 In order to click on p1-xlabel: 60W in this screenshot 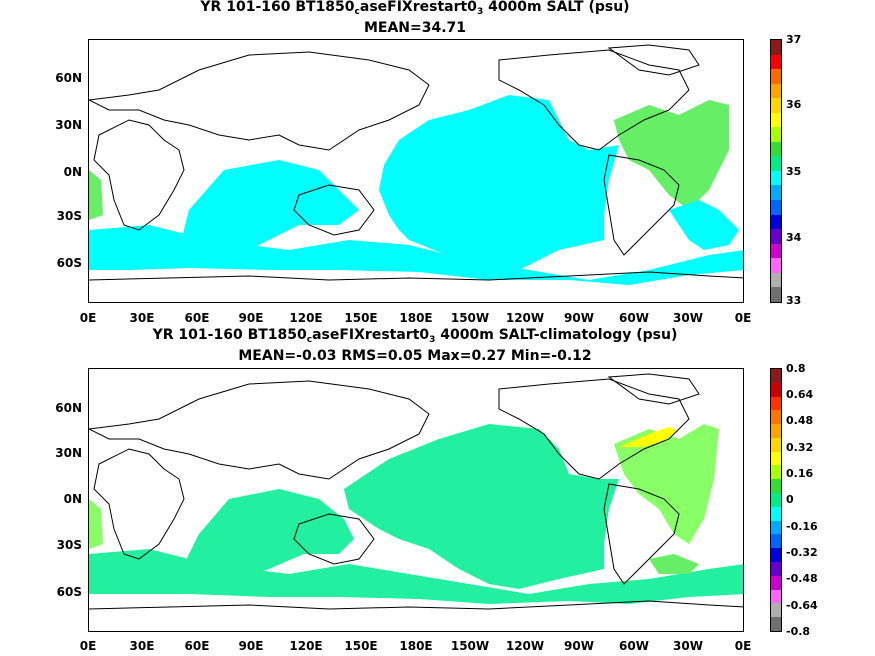, I will do `click(634, 318)`.